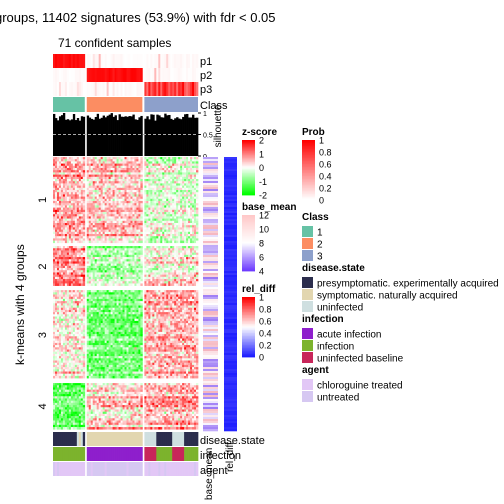 The width and height of the screenshot is (504, 504). Describe the element at coordinates (94, 75) in the screenshot. I see `prob-cell` at that location.